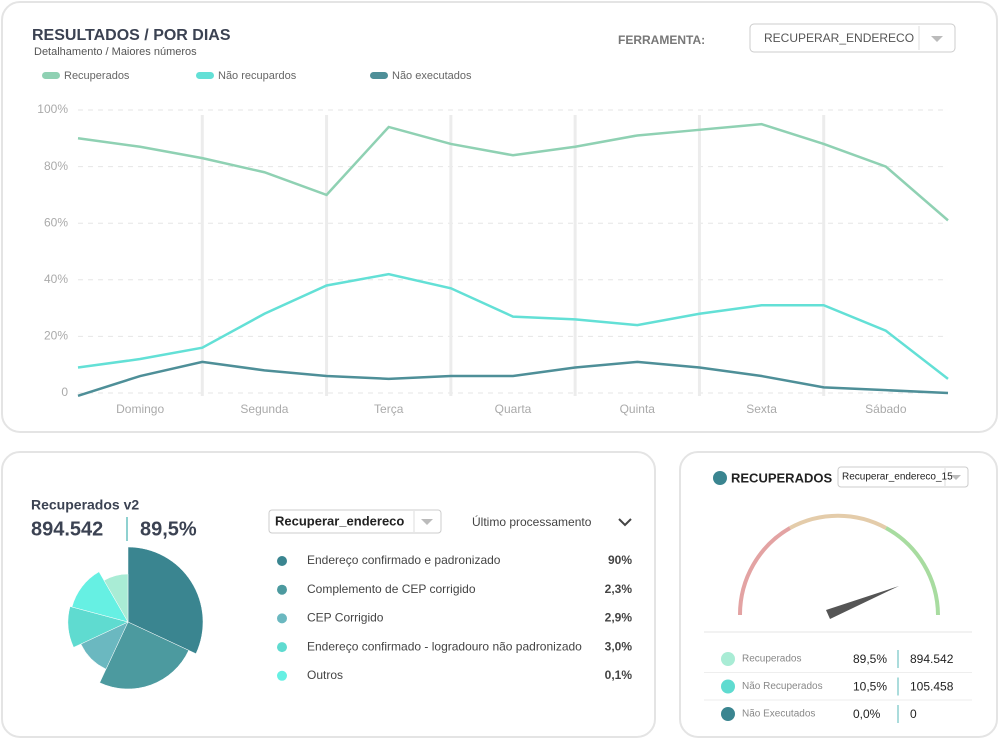 This screenshot has width=1000, height=740. Describe the element at coordinates (264, 409) in the screenshot. I see `x-tick-label: Segunda` at that location.